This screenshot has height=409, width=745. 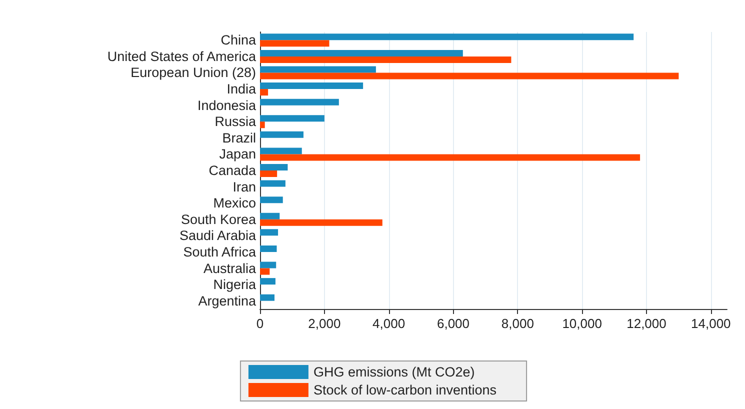 I want to click on x-tick-label: 12,000, so click(x=646, y=323).